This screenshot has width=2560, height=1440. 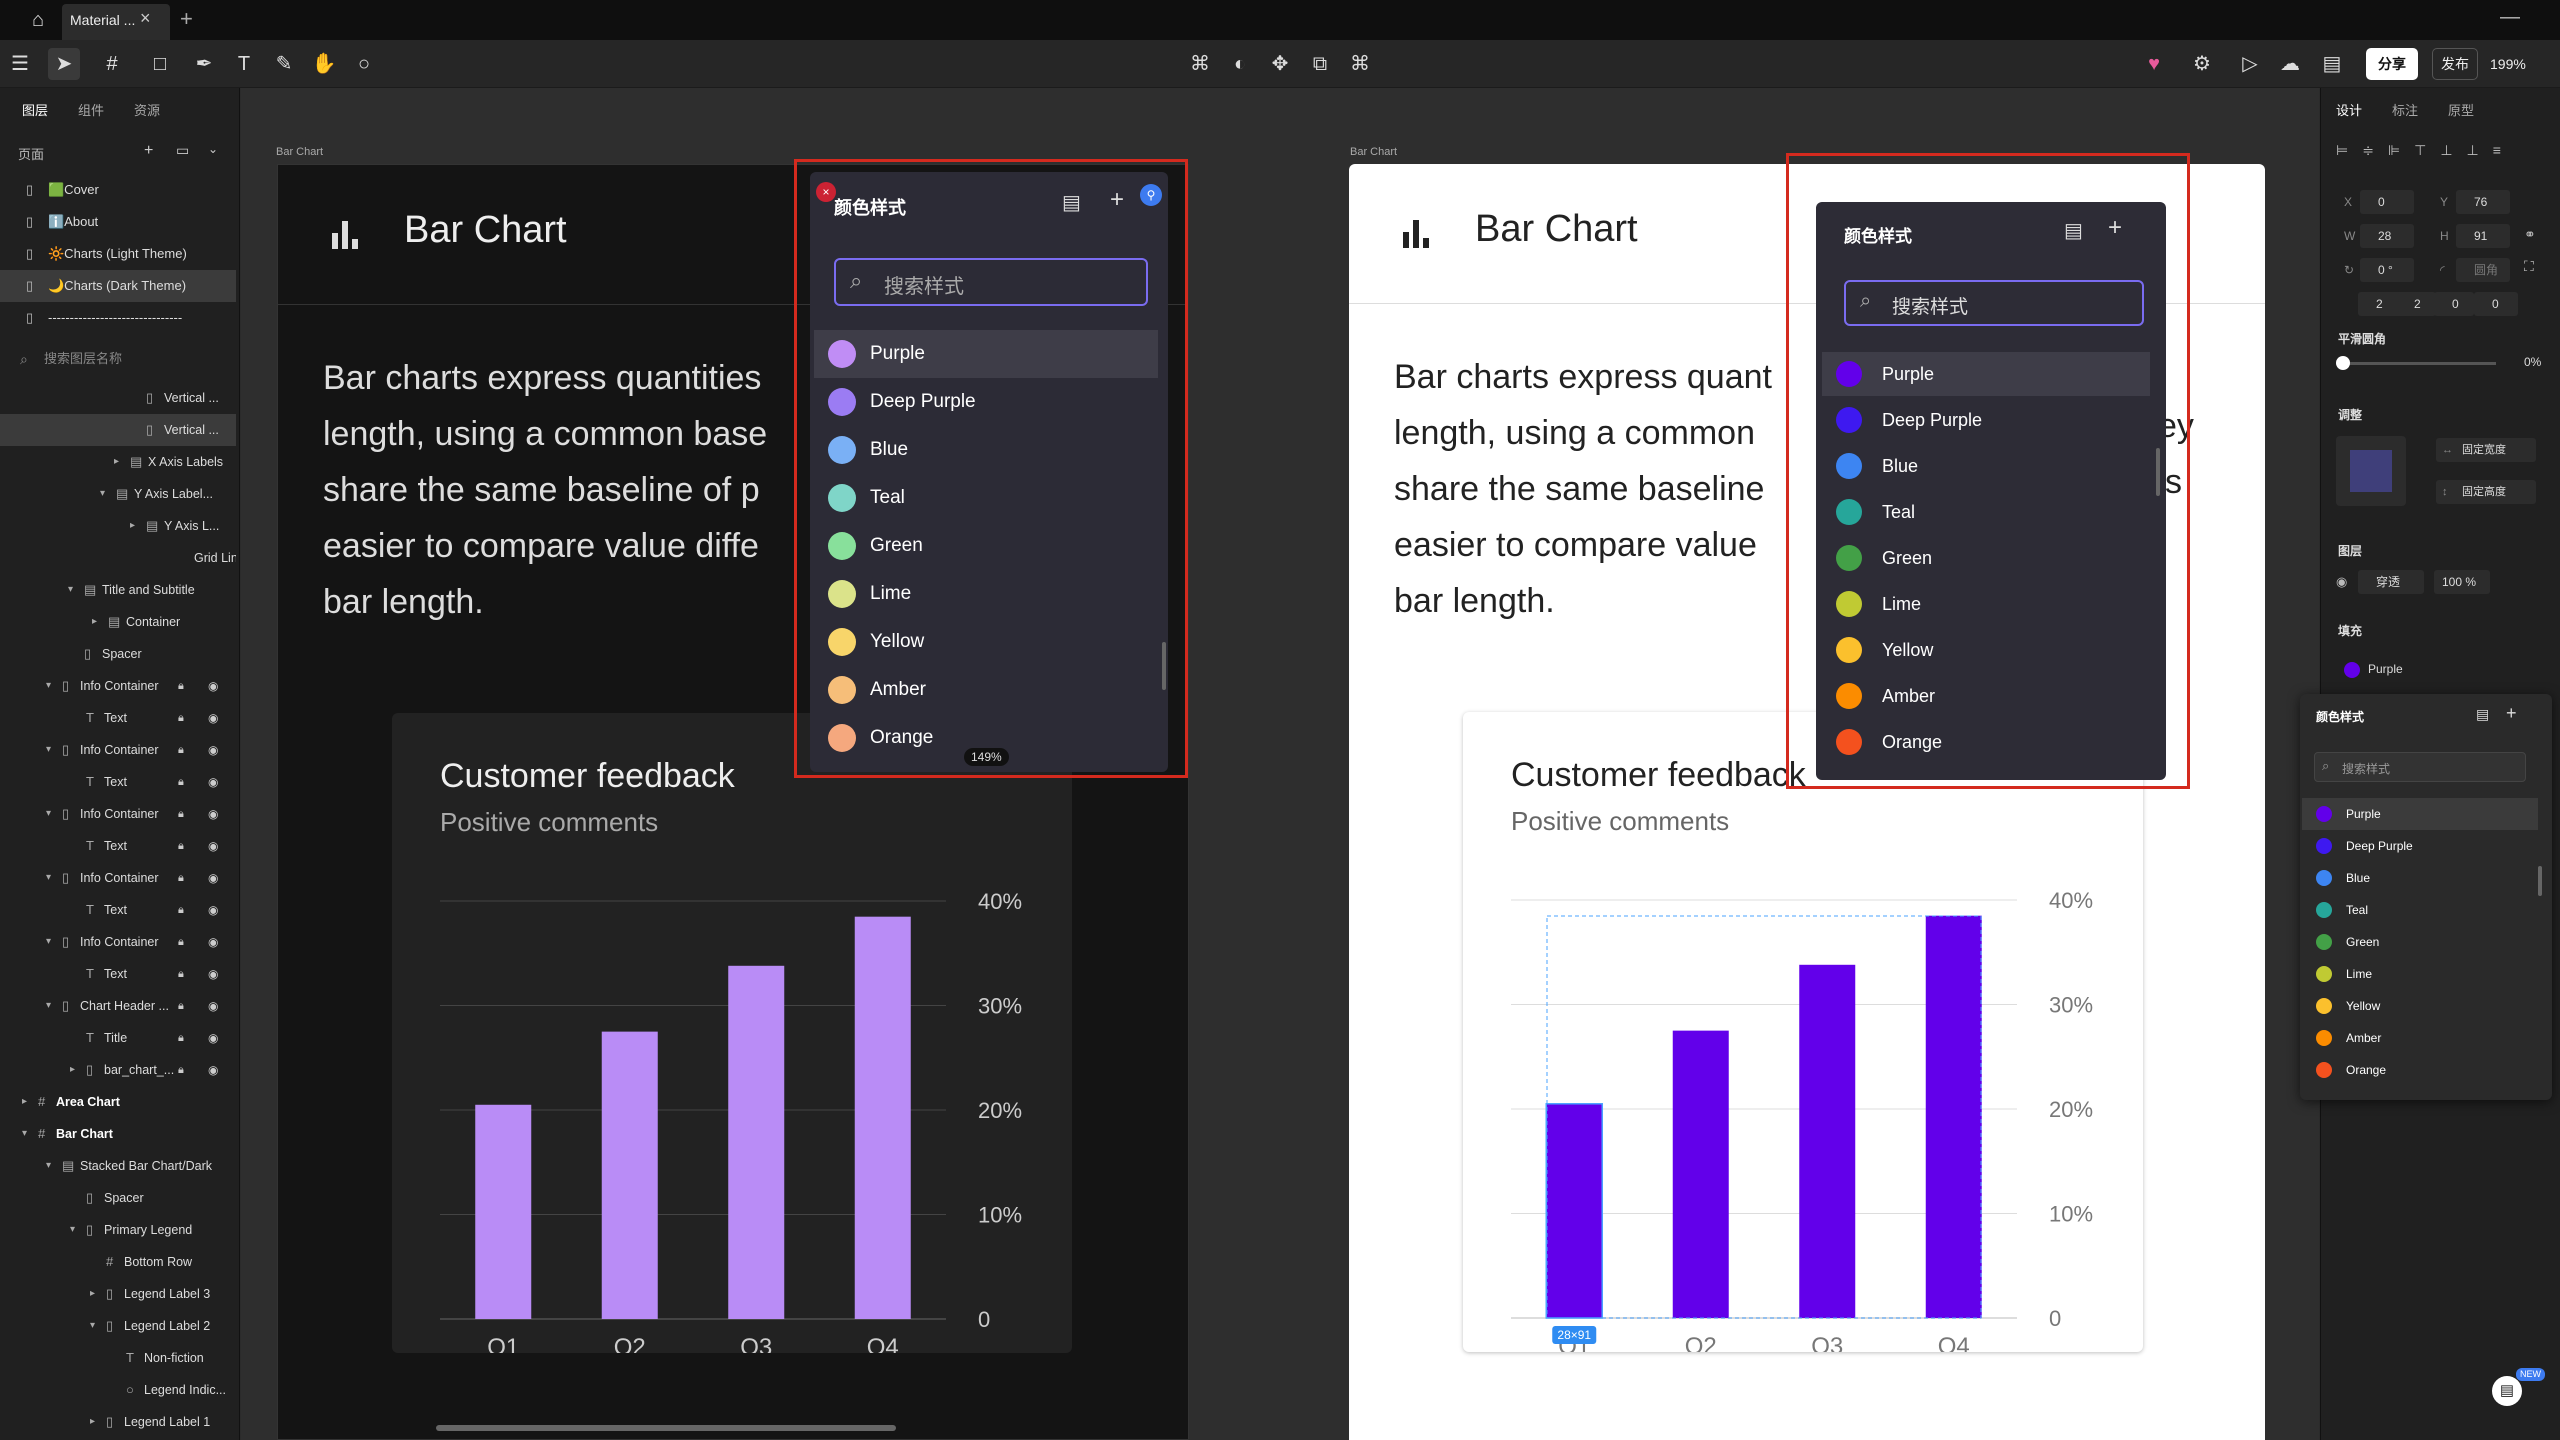 I want to click on comment-tool-icon: ○, so click(x=364, y=64).